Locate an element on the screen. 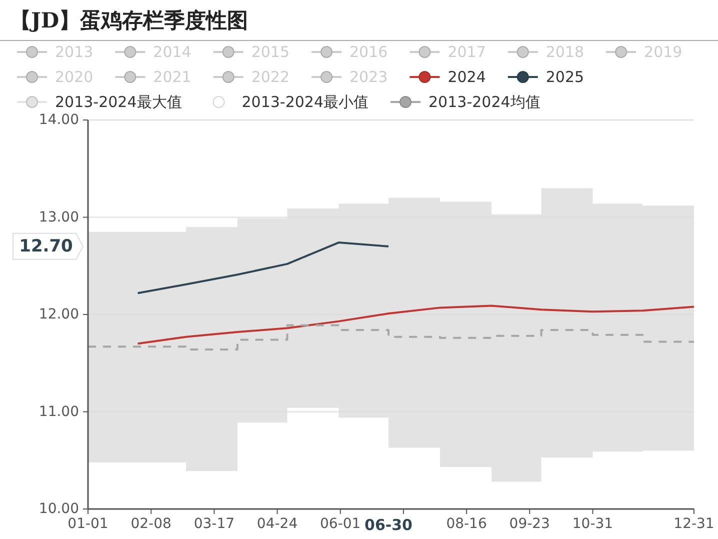 This screenshot has width=718, height=539. text: 12.70 is located at coordinates (46, 246).